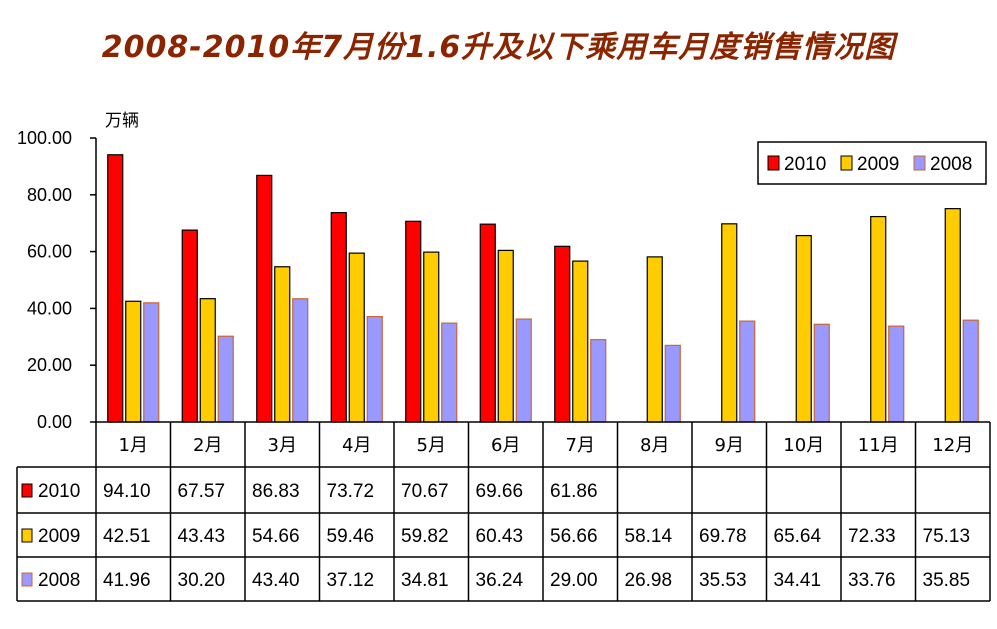 This screenshot has height=629, width=997. Describe the element at coordinates (500, 580) in the screenshot. I see `table-cell-2008-6: 36.24` at that location.